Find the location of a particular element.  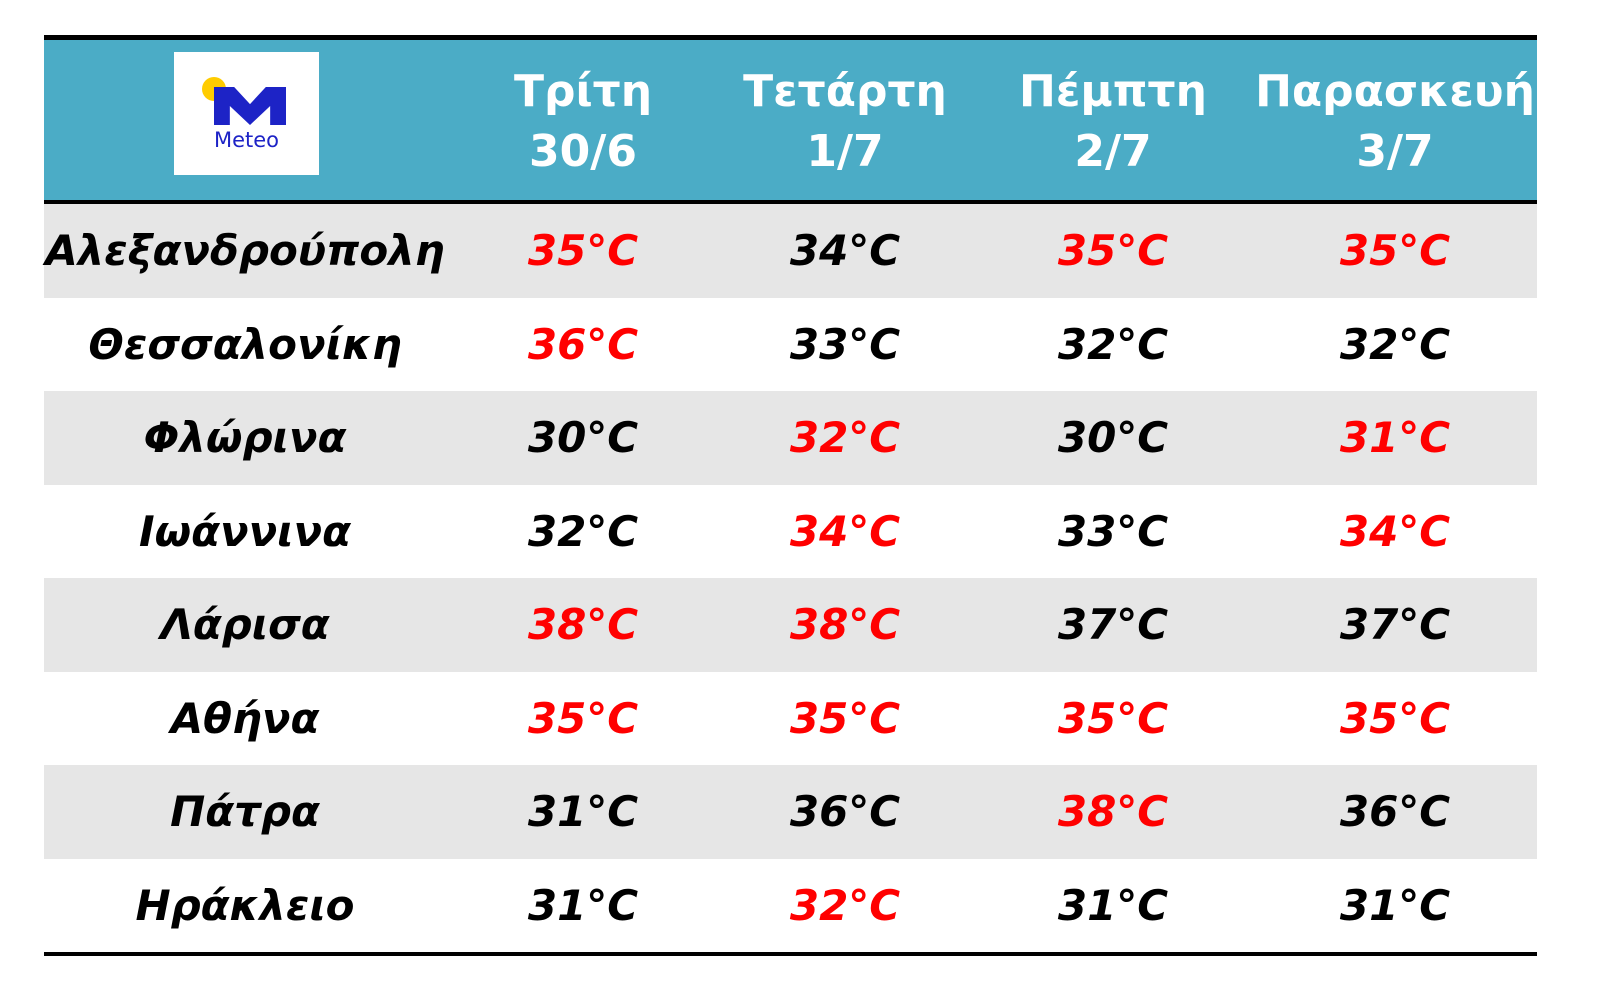

city-name: Φλώρινα is located at coordinates (245, 437).